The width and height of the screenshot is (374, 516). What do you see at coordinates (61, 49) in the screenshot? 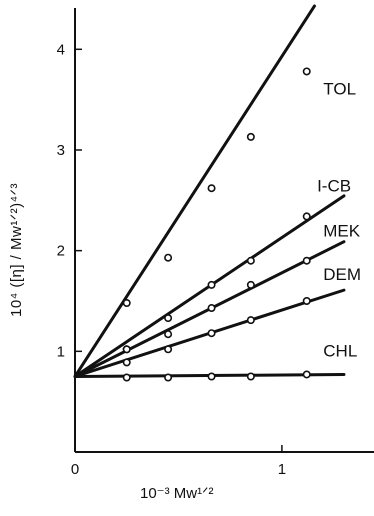
I see `y-tick-label: 4` at bounding box center [61, 49].